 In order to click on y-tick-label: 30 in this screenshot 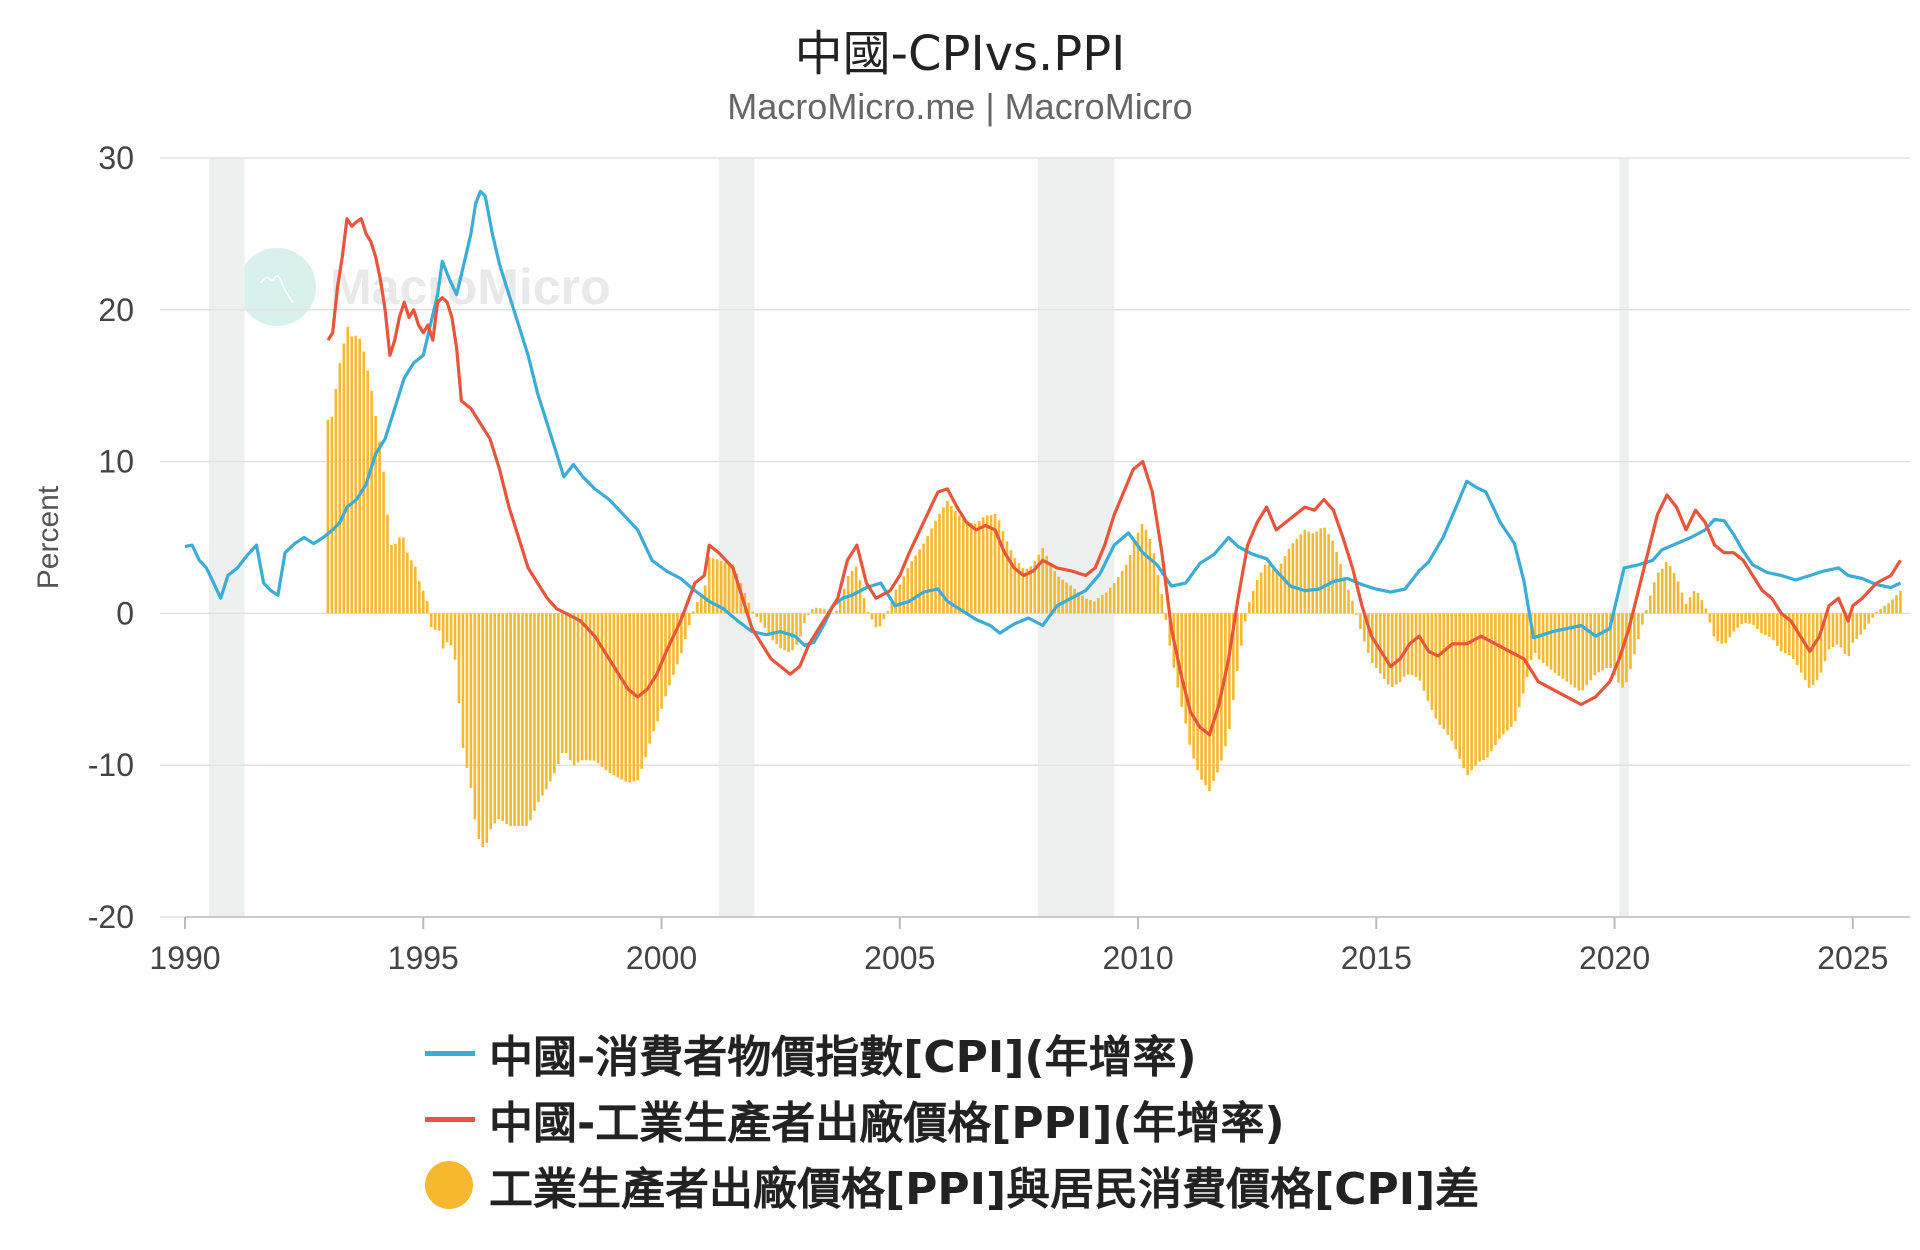, I will do `click(116, 158)`.